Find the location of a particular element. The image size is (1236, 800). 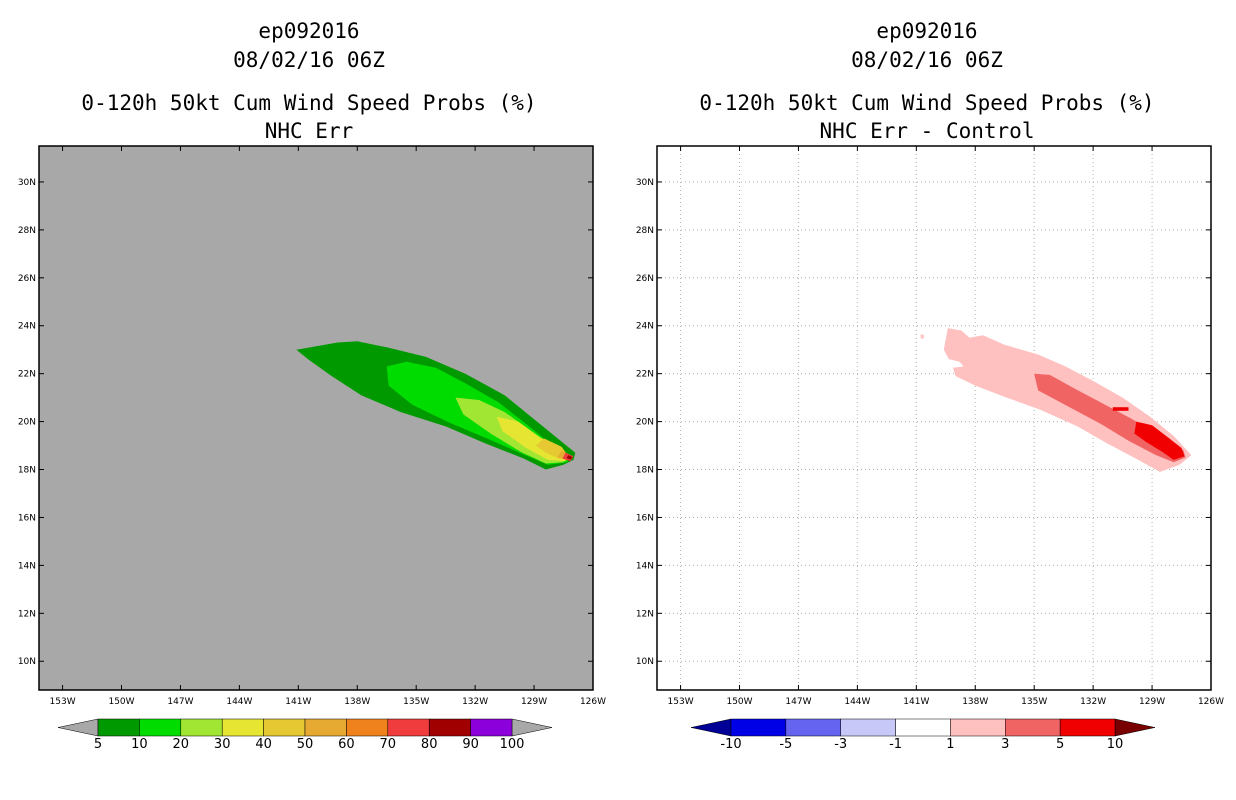

colorbar-label: 20 is located at coordinates (181, 744).